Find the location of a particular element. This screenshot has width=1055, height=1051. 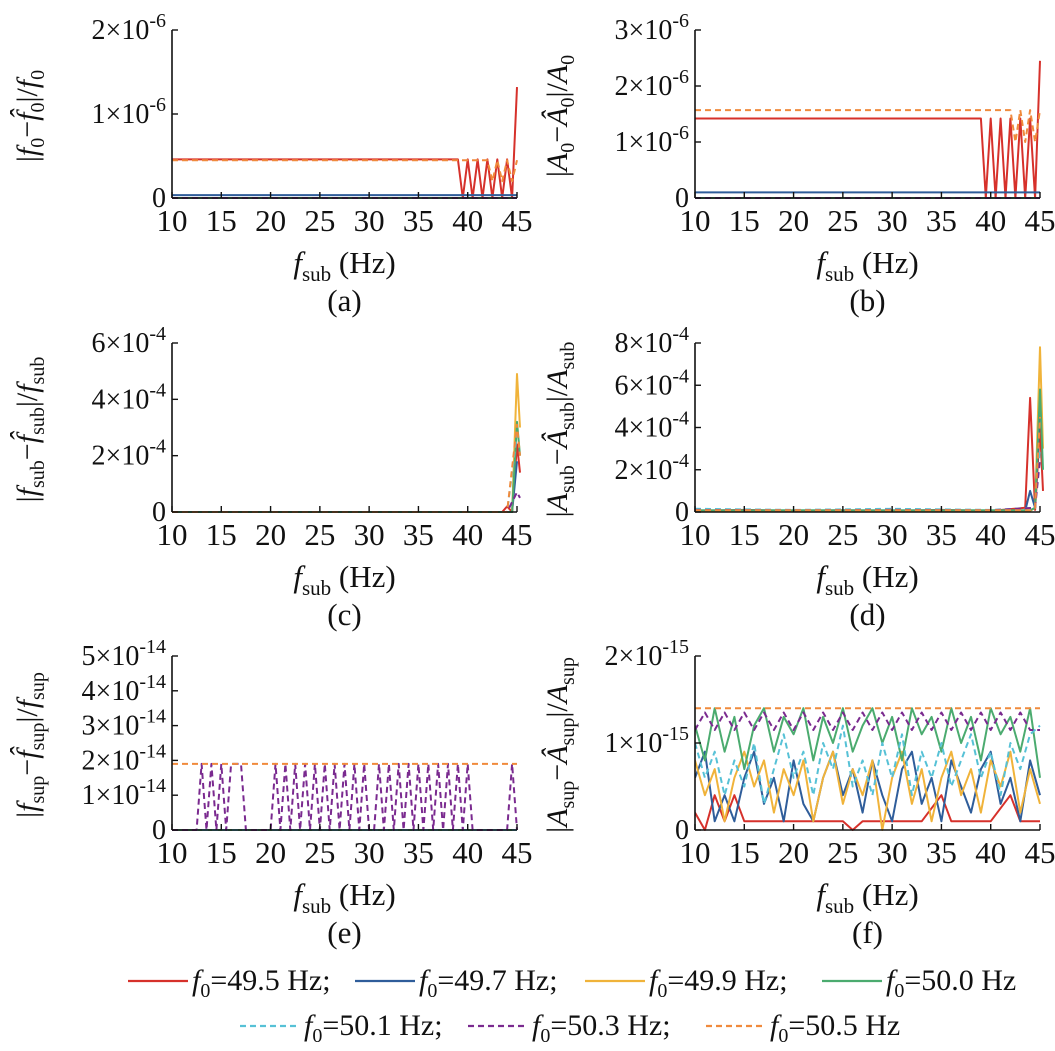

y-tick-label: 2×10⁻¹⁴ is located at coordinates (124, 758).